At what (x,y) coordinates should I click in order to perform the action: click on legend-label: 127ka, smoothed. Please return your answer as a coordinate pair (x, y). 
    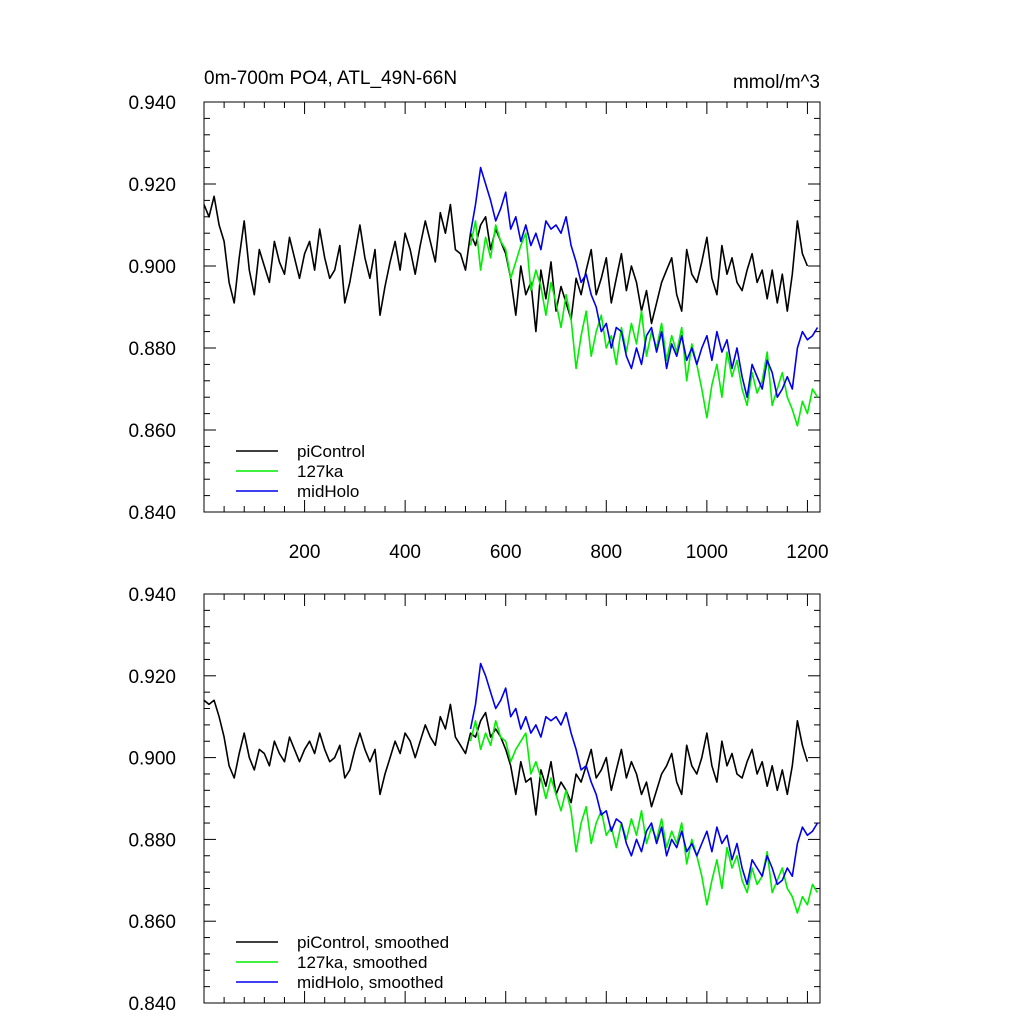
    Looking at the image, I should click on (362, 962).